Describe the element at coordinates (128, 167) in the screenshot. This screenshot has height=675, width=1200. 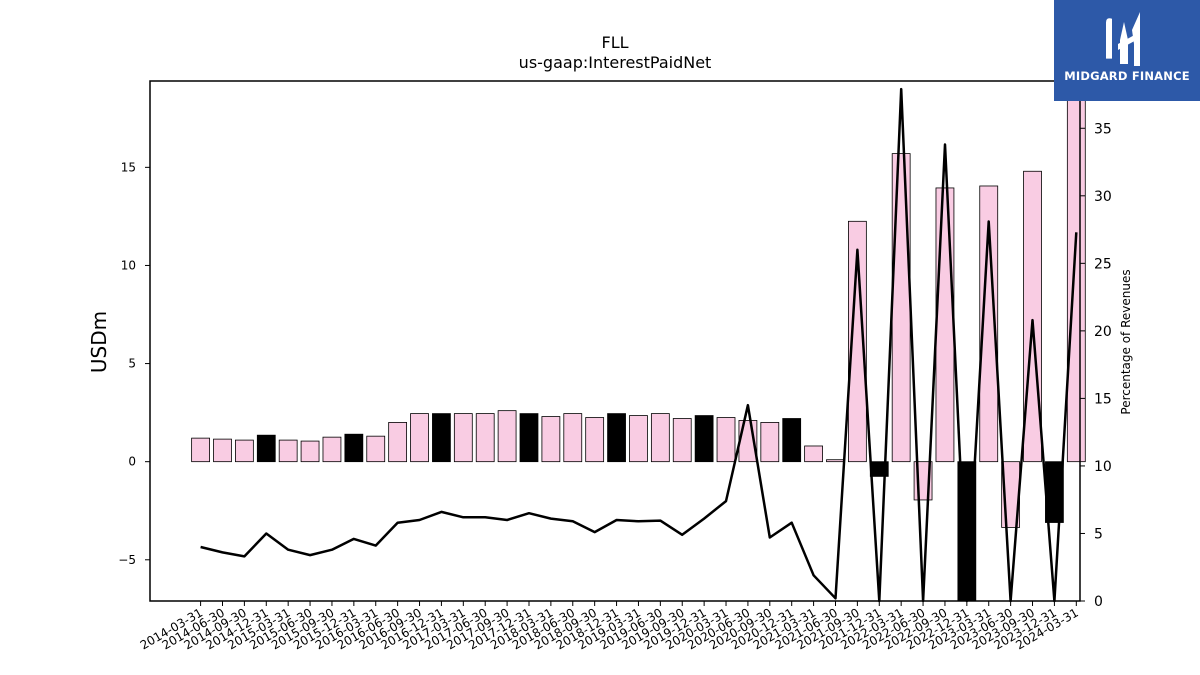
I see `y-tick-label: 15` at that location.